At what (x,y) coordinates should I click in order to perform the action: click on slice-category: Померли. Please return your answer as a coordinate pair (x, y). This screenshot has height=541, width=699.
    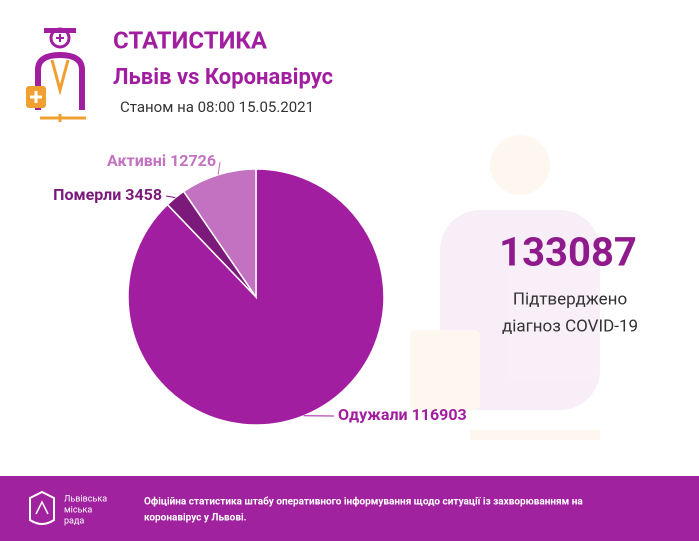
    Looking at the image, I should click on (87, 194).